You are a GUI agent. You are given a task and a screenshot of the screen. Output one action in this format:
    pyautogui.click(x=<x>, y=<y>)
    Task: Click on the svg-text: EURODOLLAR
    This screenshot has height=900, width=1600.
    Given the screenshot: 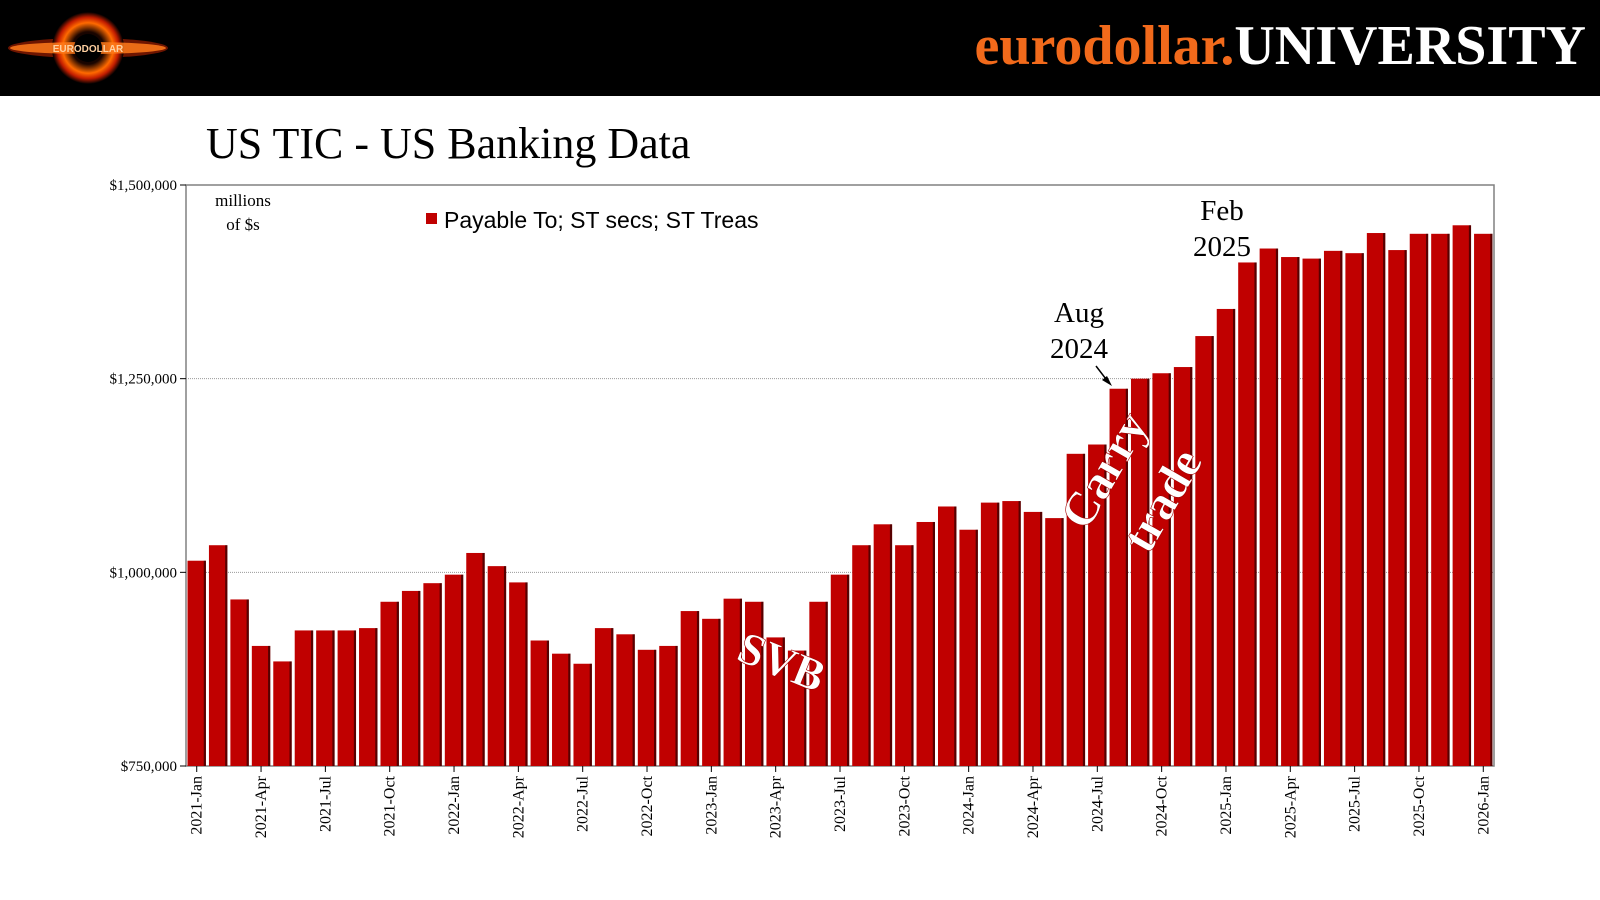 What is the action you would take?
    pyautogui.click(x=88, y=49)
    